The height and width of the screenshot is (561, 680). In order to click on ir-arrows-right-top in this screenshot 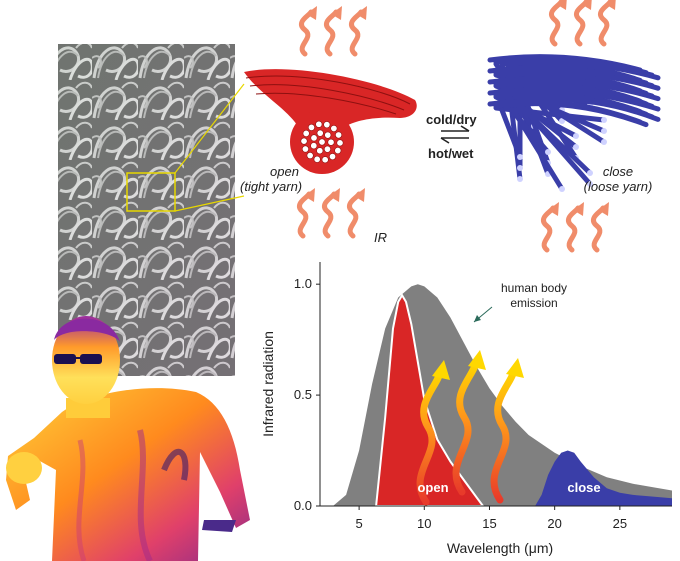, I will do `click(582, 23)`.